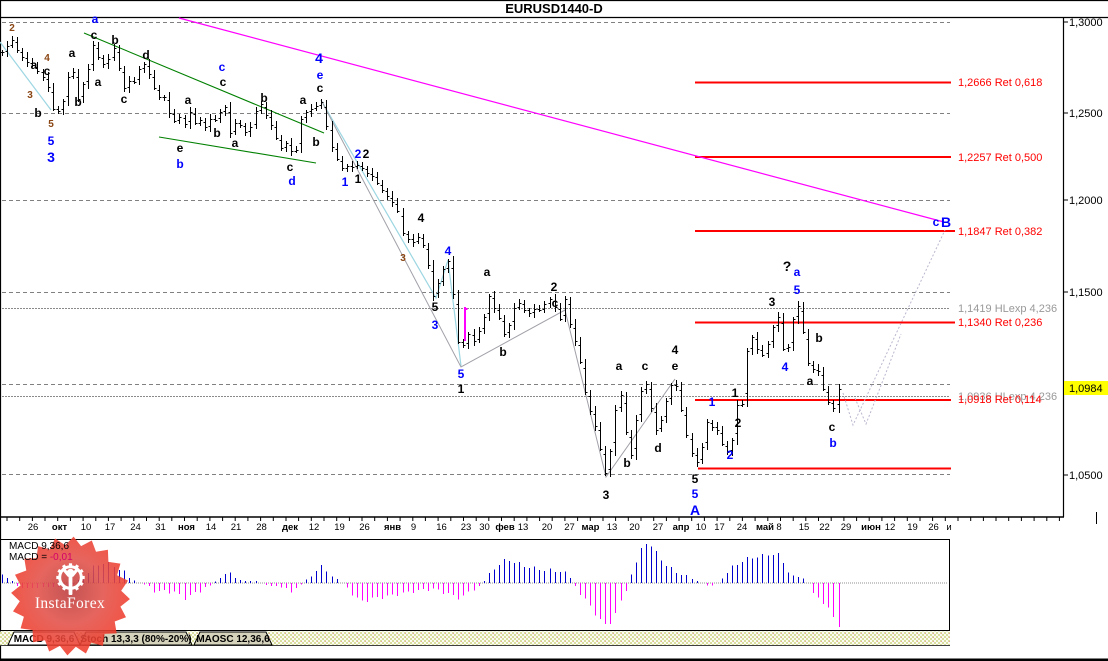 The image size is (1108, 661). I want to click on svg-text: 9, so click(413, 527).